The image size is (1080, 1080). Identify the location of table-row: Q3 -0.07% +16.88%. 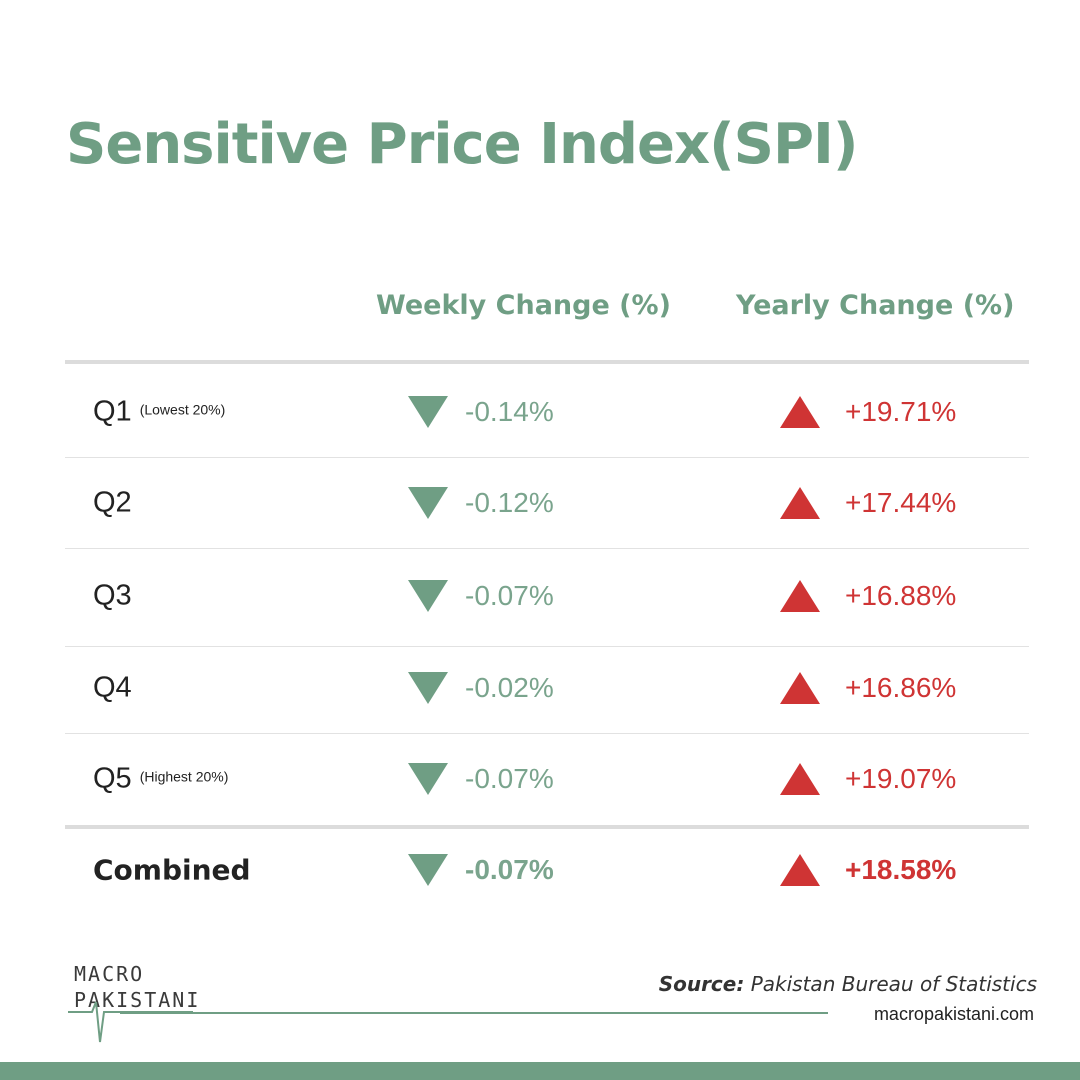
(547, 596).